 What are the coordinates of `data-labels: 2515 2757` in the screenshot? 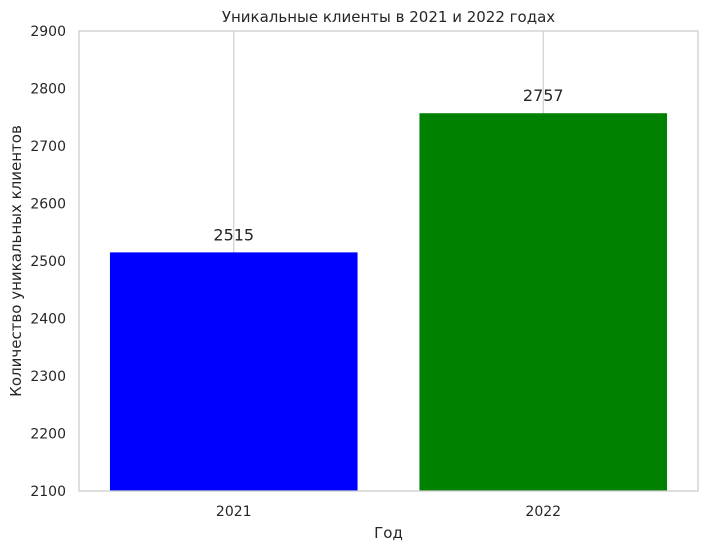 It's located at (388, 165).